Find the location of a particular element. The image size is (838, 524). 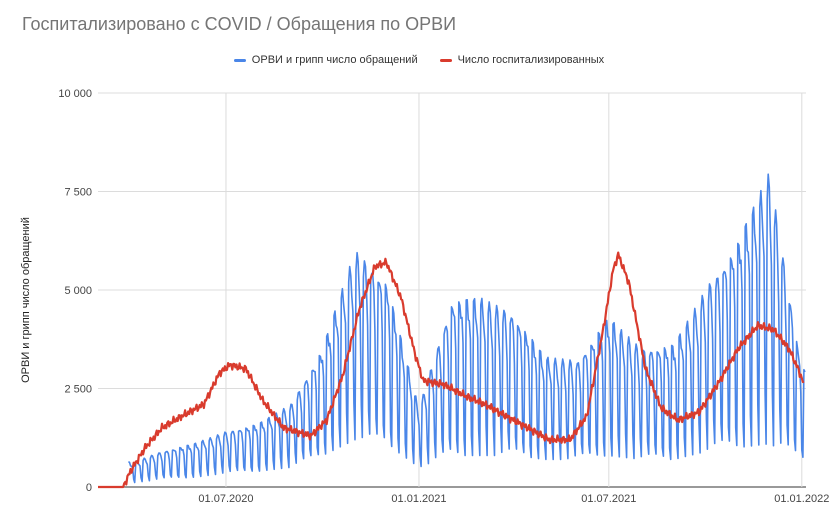

x-tick-label: 01.07.2021 is located at coordinates (608, 499).